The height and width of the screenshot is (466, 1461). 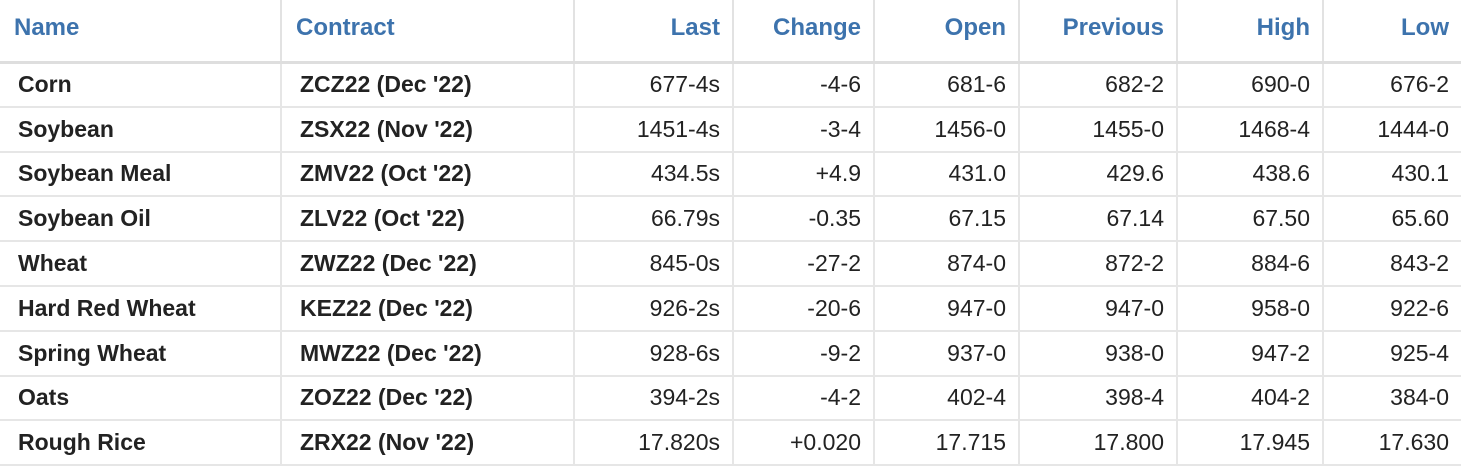 I want to click on column-header-high: High, so click(x=1250, y=32).